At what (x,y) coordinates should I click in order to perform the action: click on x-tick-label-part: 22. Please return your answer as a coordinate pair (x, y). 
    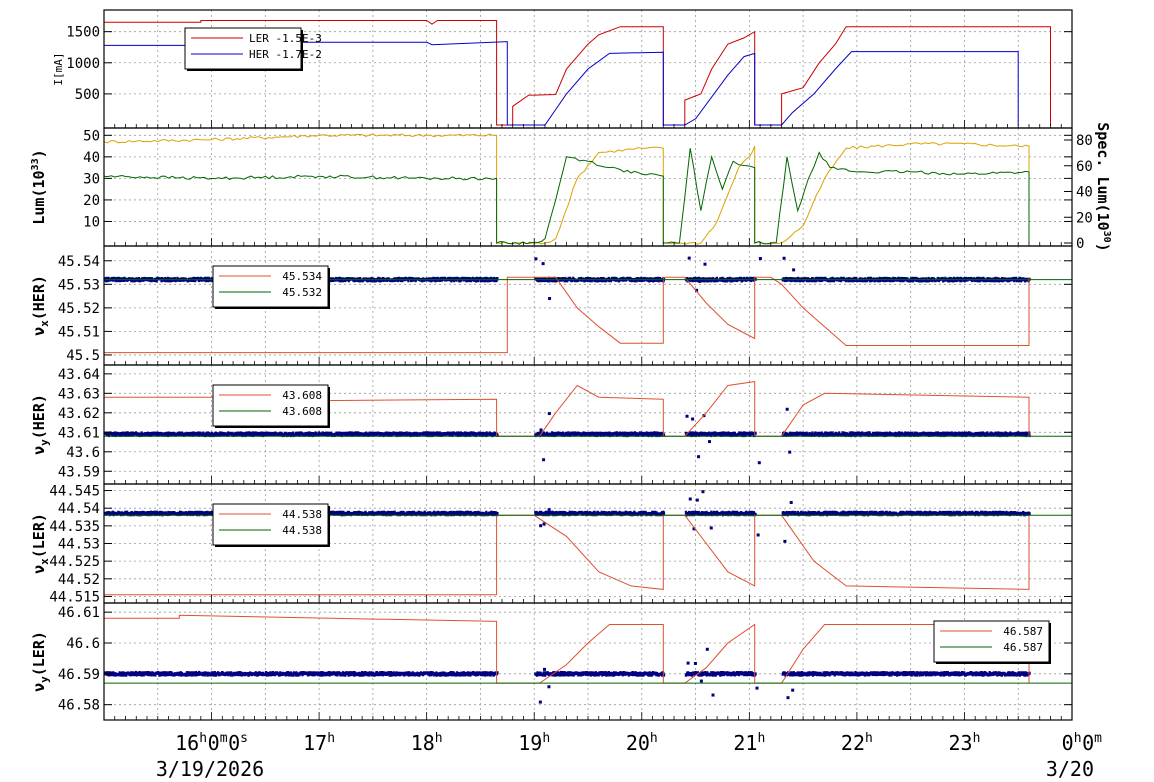
    Looking at the image, I should click on (853, 743).